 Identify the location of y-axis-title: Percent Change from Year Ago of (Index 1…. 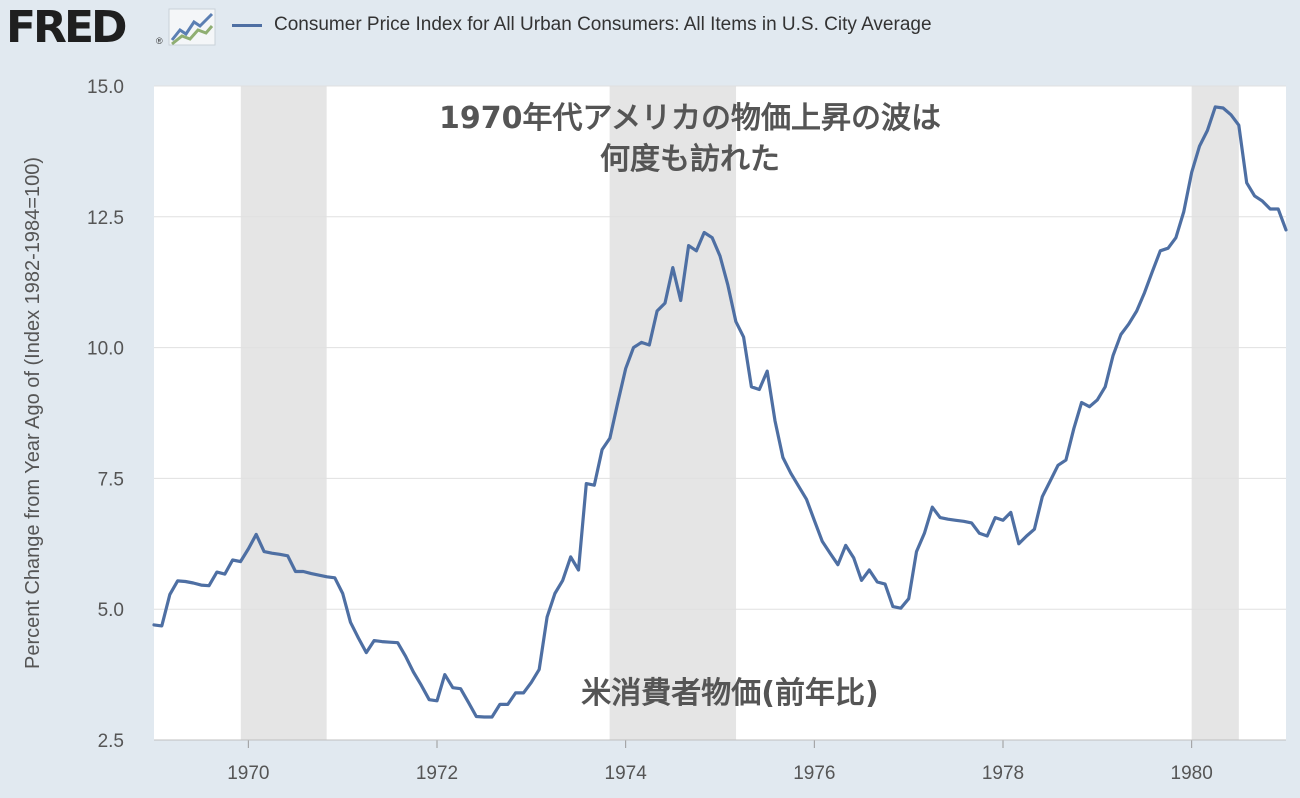
(33, 413).